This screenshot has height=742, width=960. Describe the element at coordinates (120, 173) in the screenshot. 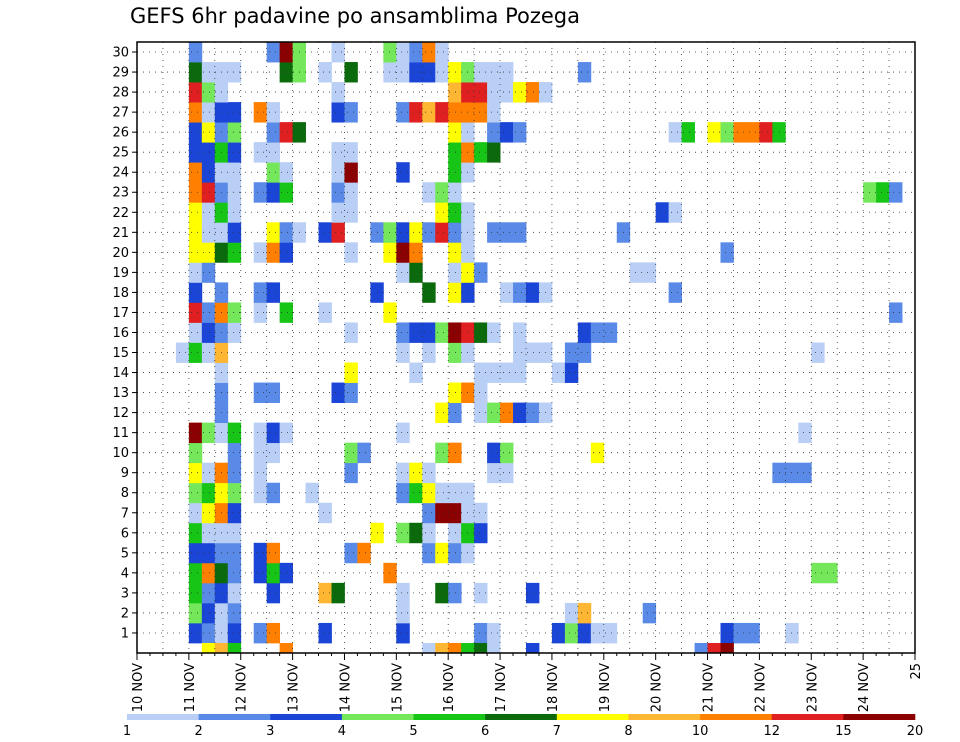

I see `y-tick-label: 24` at that location.